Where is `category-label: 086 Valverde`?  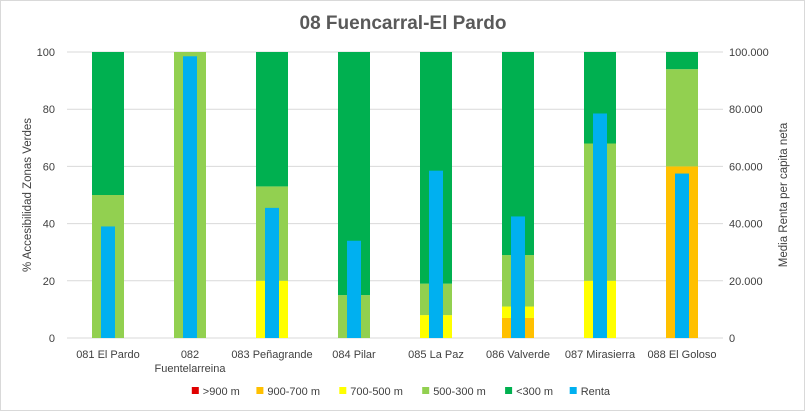
category-label: 086 Valverde is located at coordinates (518, 355).